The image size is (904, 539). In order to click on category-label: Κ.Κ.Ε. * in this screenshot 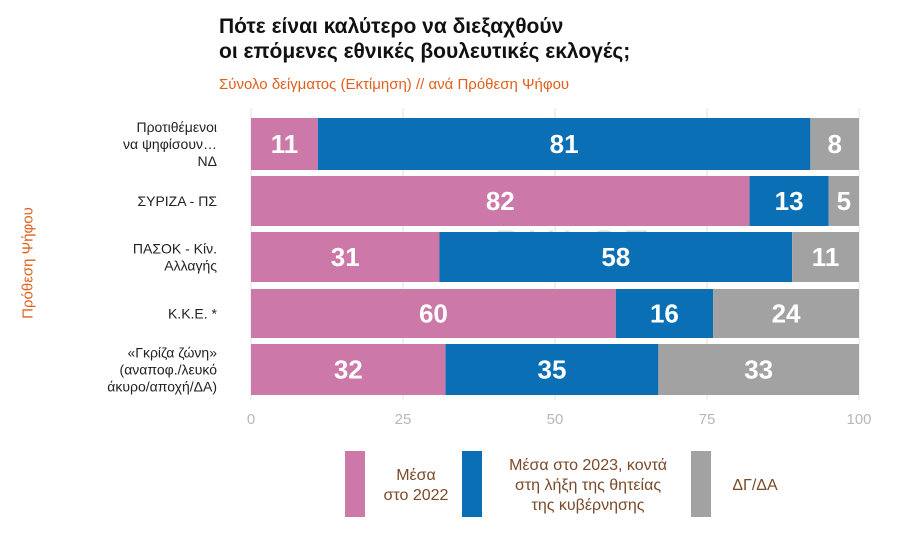, I will do `click(193, 314)`.